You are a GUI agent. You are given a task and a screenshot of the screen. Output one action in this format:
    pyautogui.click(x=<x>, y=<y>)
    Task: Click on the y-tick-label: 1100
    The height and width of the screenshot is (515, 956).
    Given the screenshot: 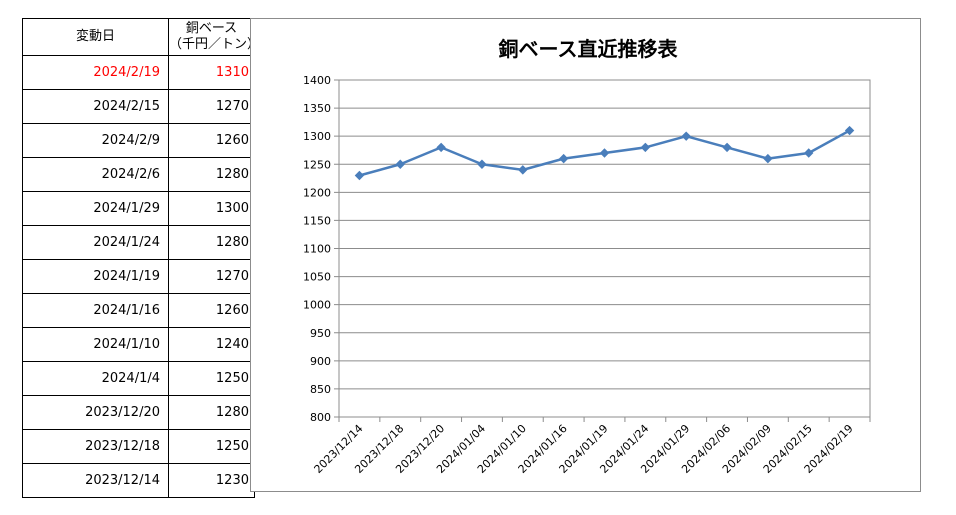 What is the action you would take?
    pyautogui.click(x=317, y=249)
    